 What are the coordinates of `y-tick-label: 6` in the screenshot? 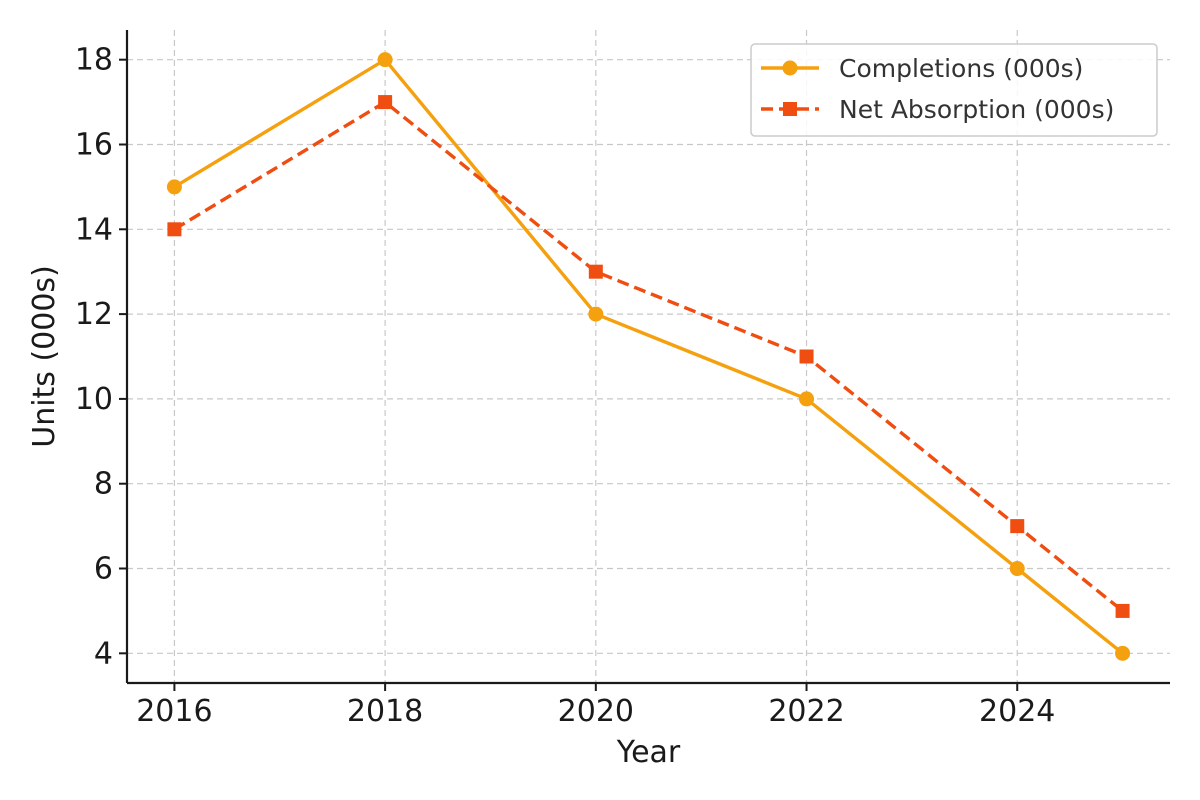 It's located at (103, 569).